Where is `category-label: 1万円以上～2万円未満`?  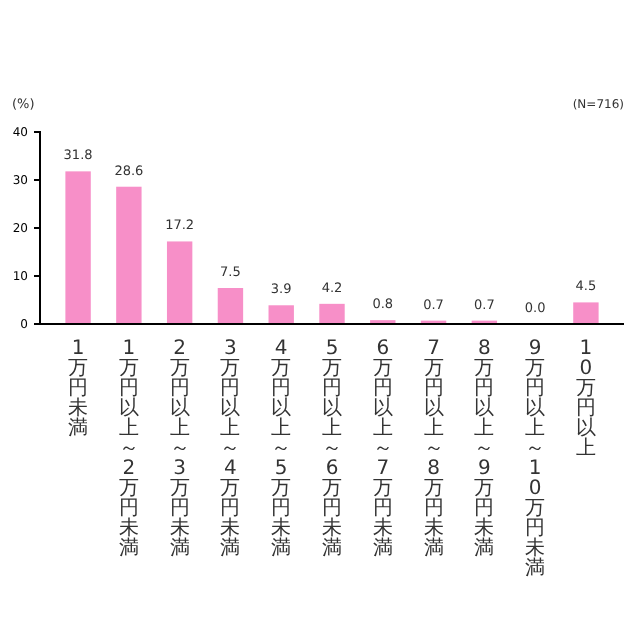
category-label: 1万円以上～2万円未満 is located at coordinates (128, 449).